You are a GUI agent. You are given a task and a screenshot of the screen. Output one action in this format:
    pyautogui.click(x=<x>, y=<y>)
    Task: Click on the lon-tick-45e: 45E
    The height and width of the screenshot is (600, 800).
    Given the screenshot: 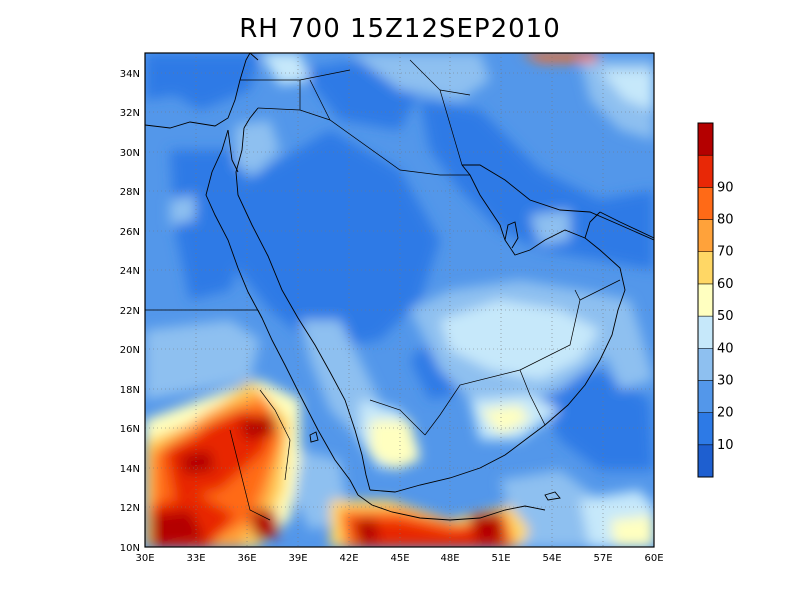 What is the action you would take?
    pyautogui.click(x=399, y=558)
    